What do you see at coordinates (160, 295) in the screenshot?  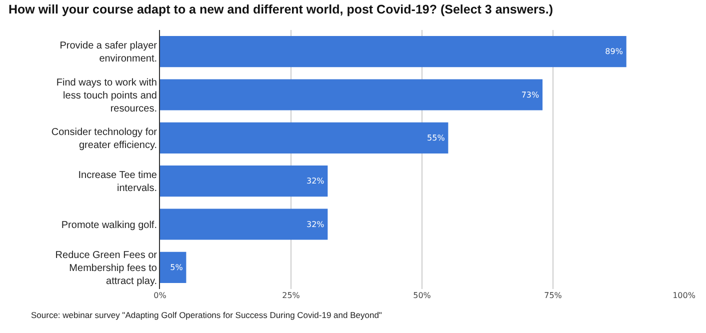 I see `x-tick-label: 0%` at bounding box center [160, 295].